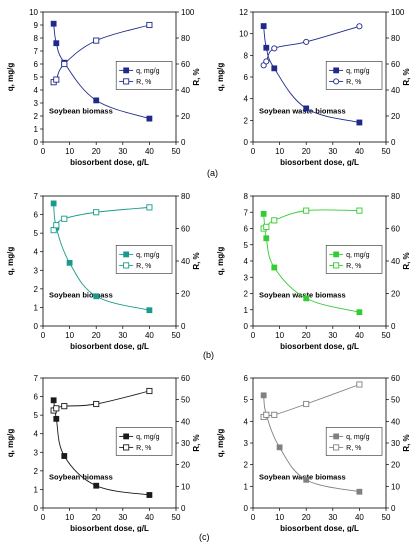 The image size is (417, 550). Describe the element at coordinates (81, 110) in the screenshot. I see `biomass-label: Soybean biomass` at that location.